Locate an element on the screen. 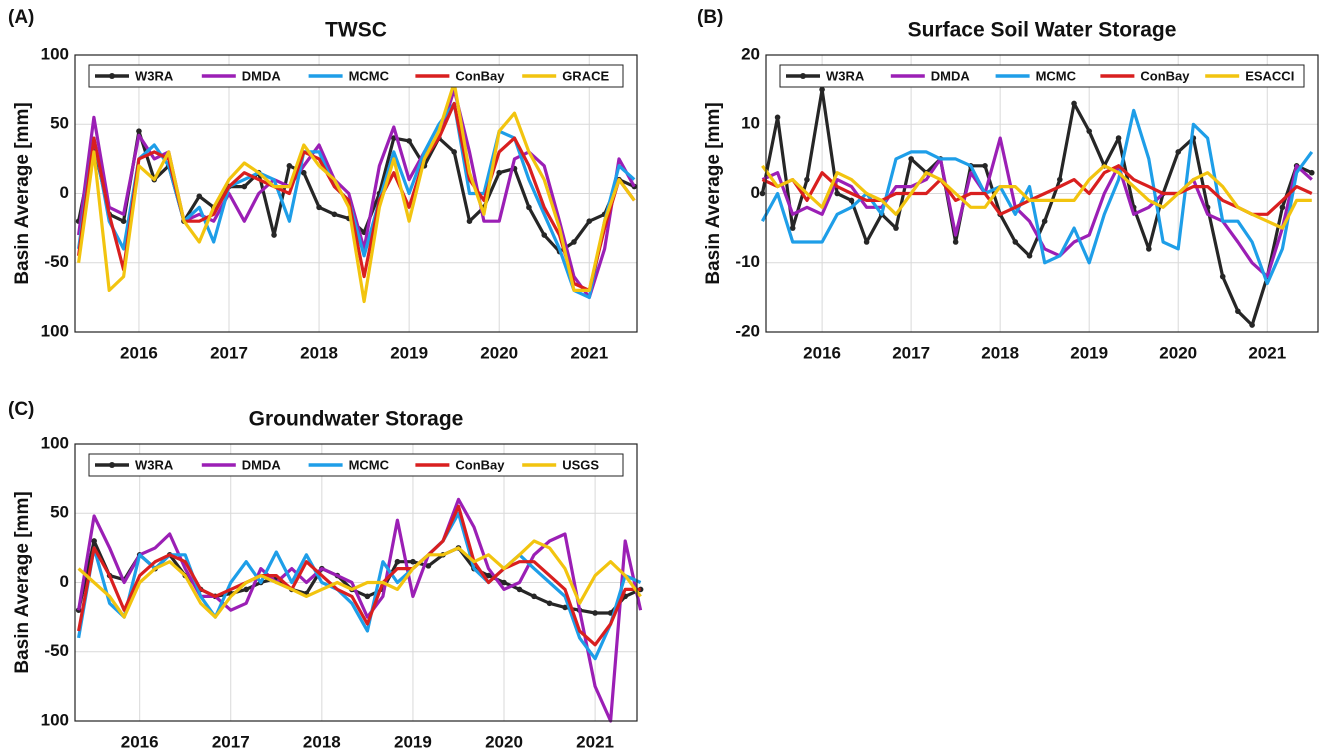 The width and height of the screenshot is (1323, 754). legend-label: GRACE is located at coordinates (585, 75).